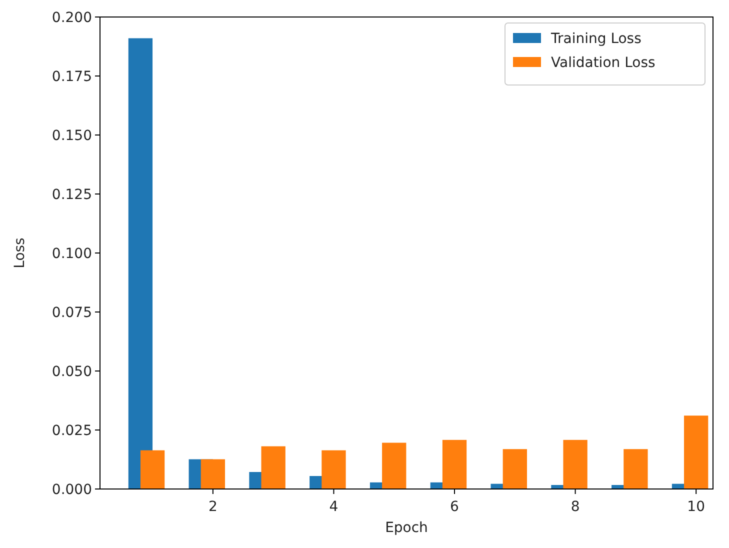 Image resolution: width=729 pixels, height=548 pixels. What do you see at coordinates (213, 507) in the screenshot?
I see `x-tick-label: 2` at bounding box center [213, 507].